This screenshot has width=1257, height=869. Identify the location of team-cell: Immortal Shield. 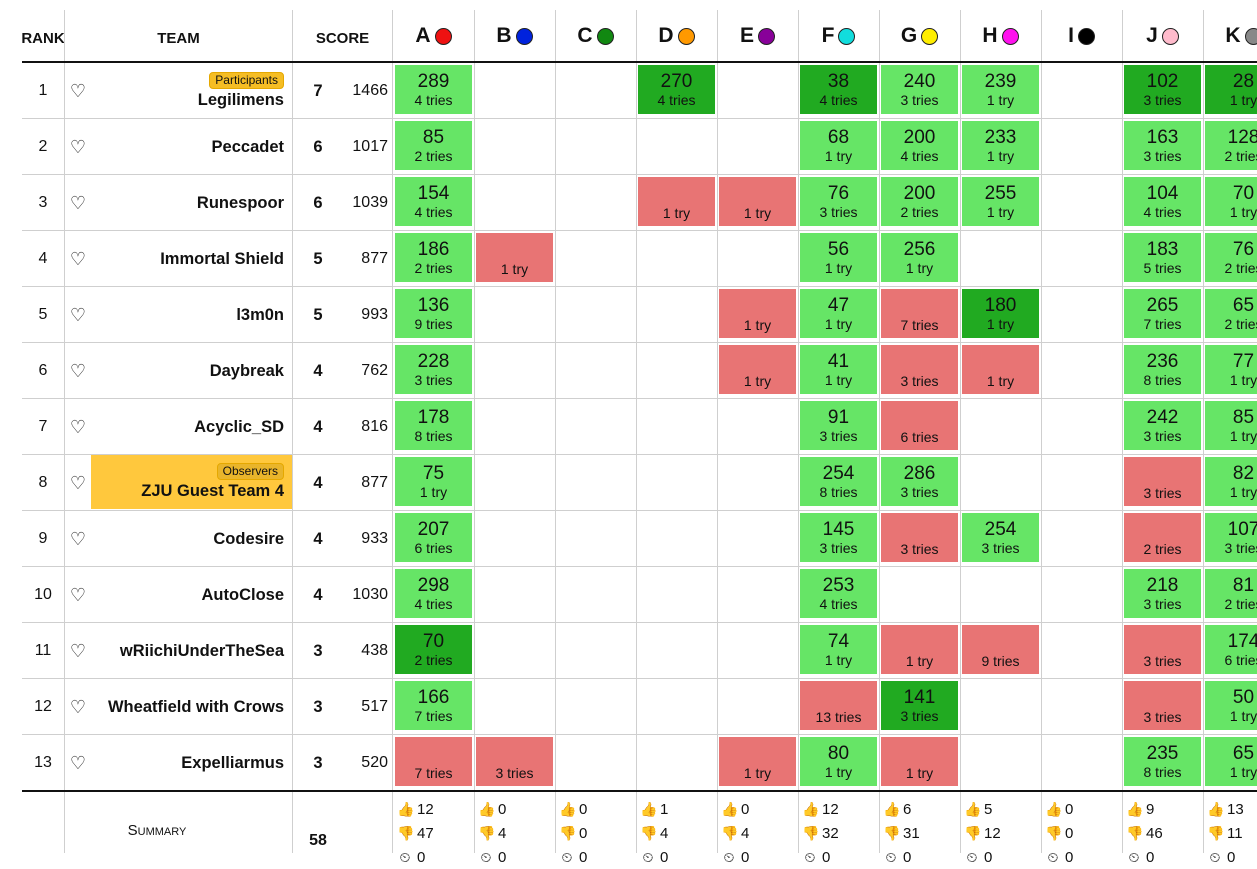
(191, 259).